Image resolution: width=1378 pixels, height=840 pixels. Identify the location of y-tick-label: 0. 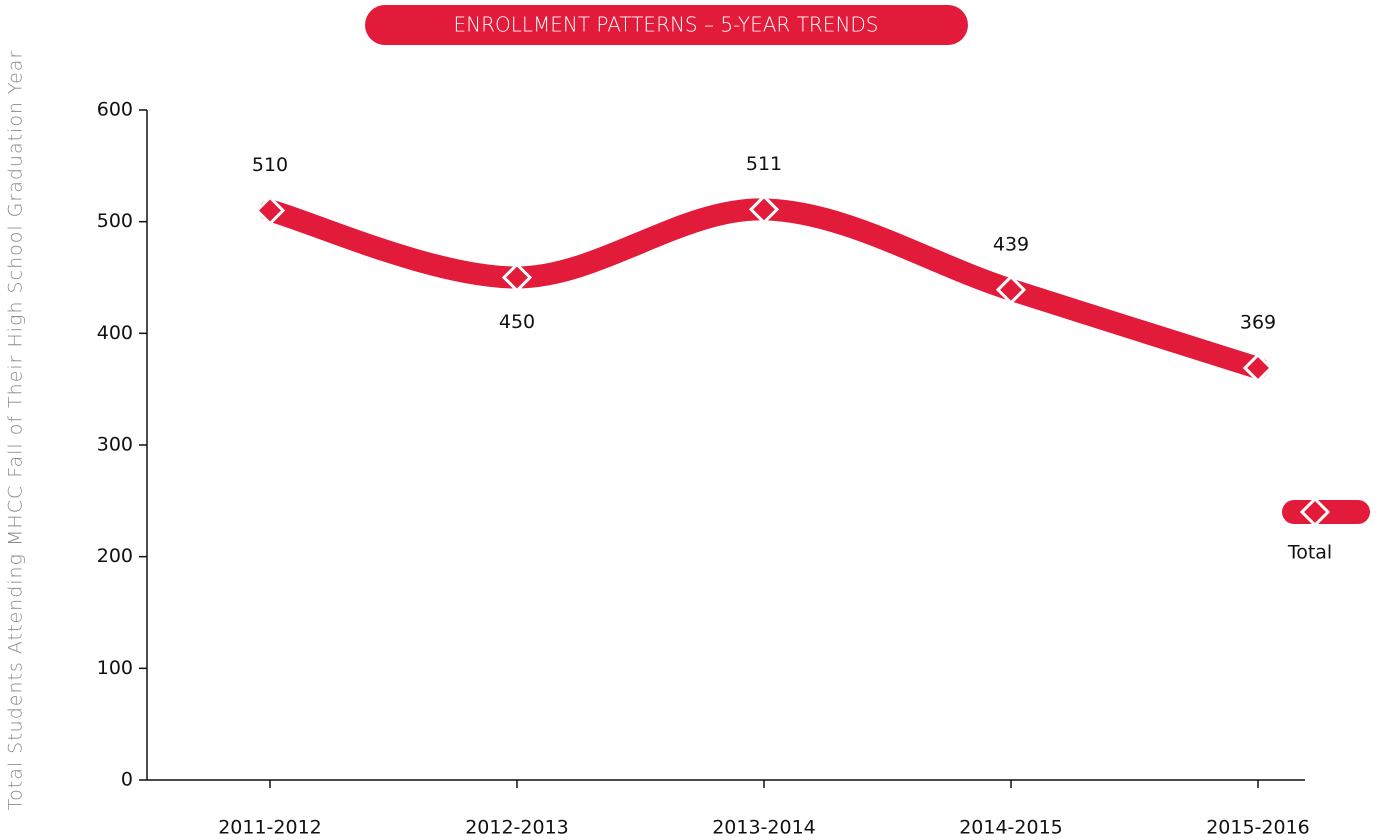
(127, 780).